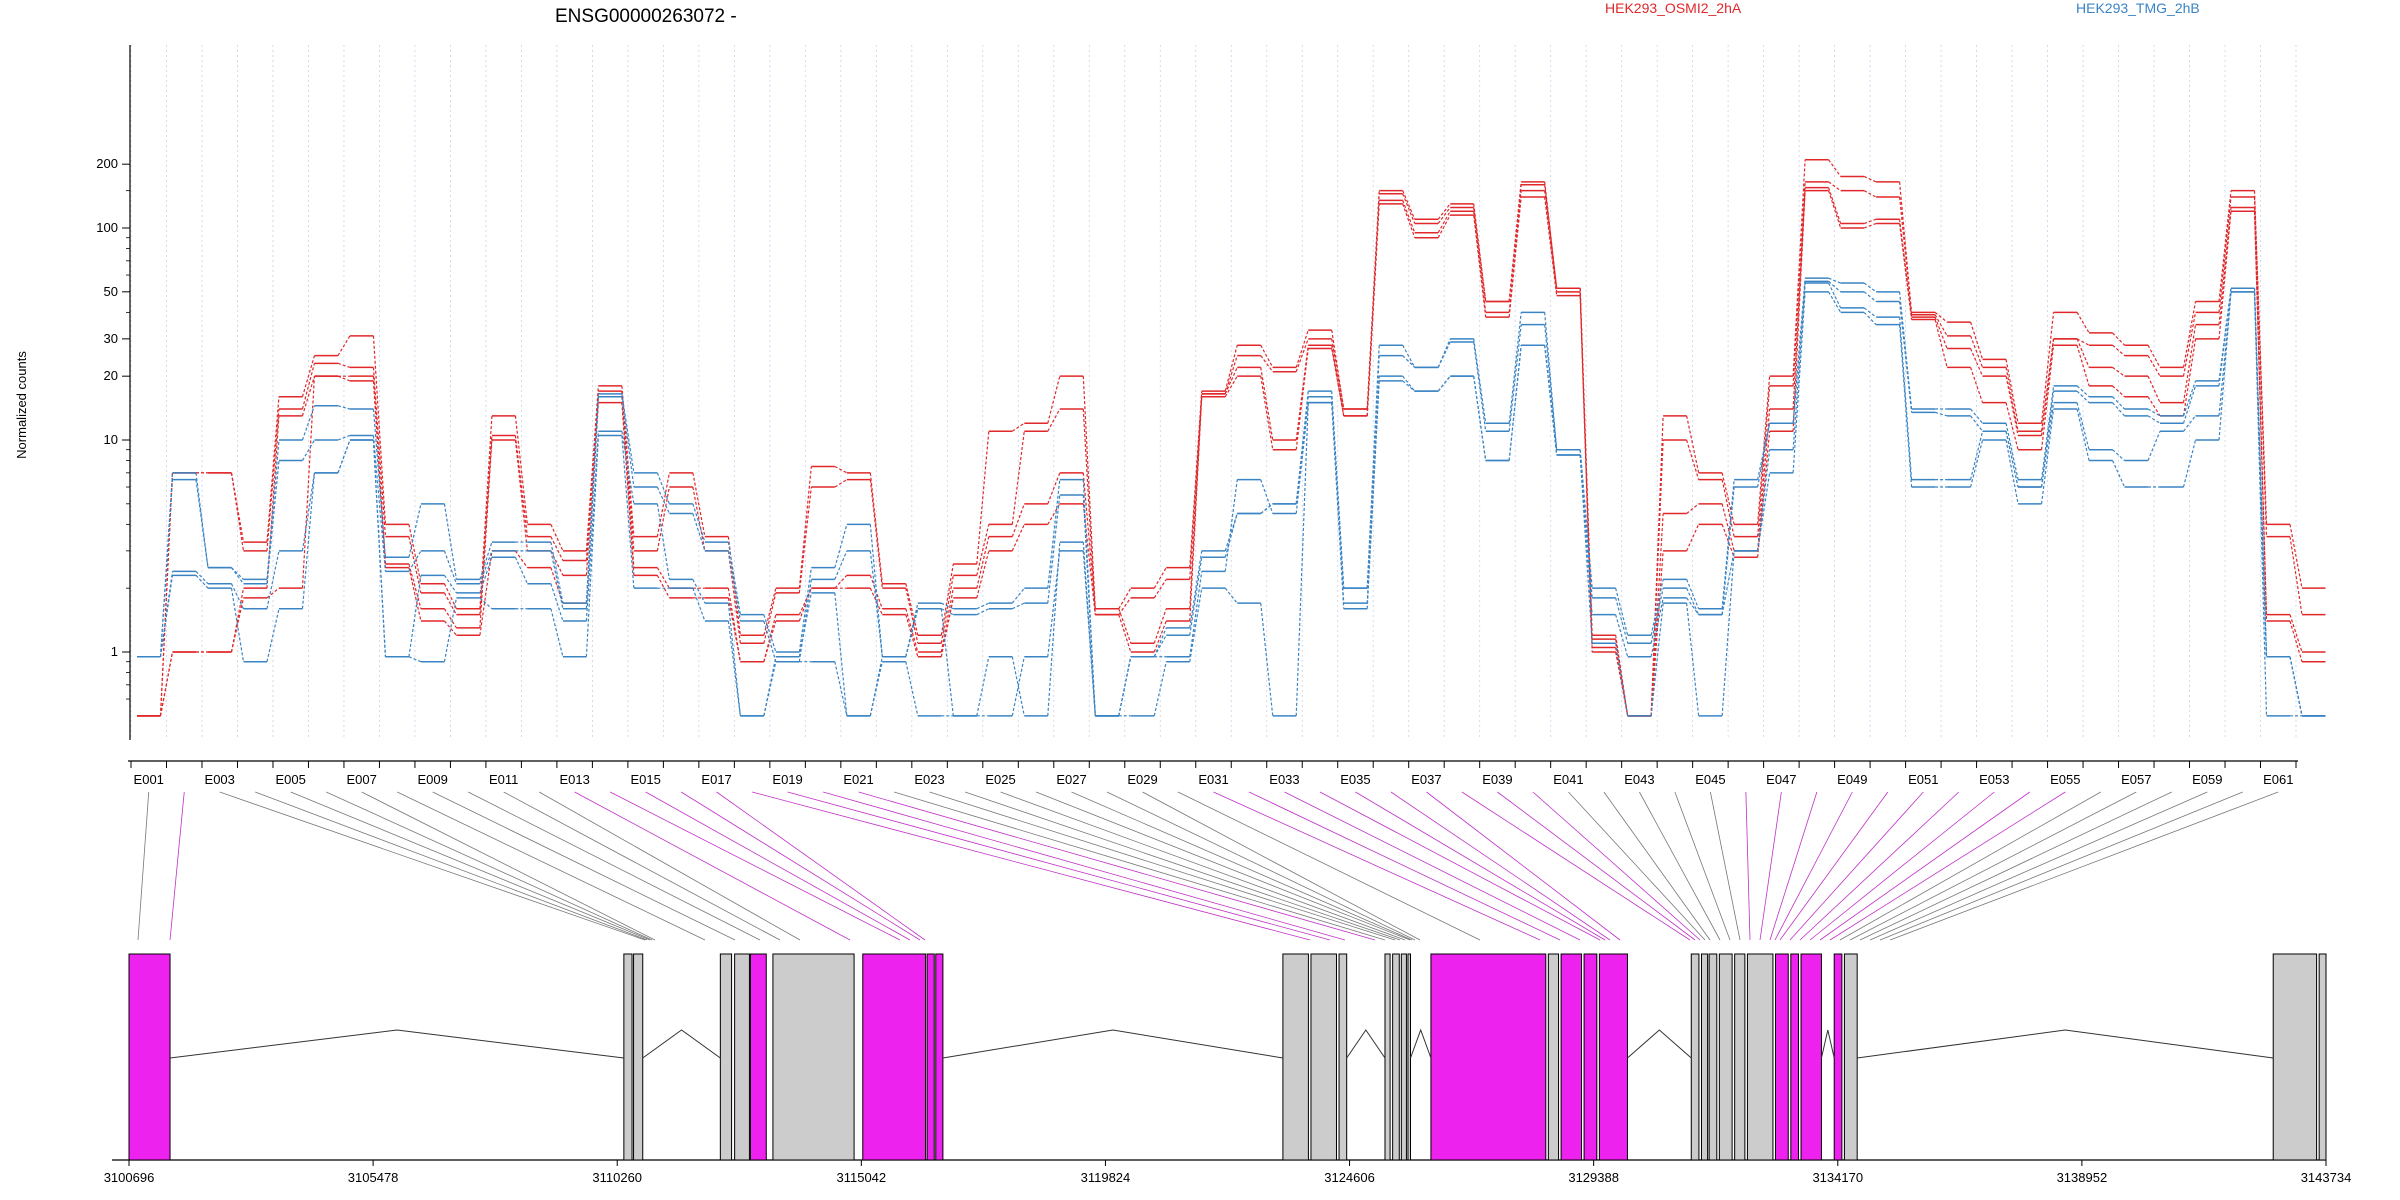  I want to click on gene-axis-label: 3110260, so click(617, 1177).